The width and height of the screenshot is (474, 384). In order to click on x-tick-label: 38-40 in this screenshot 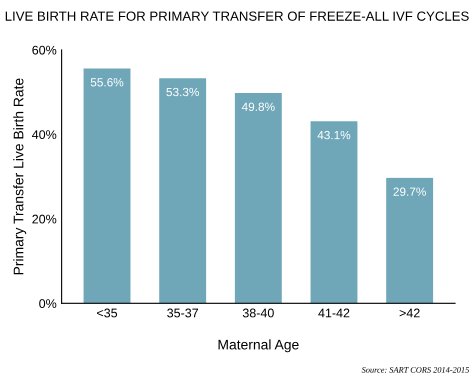, I will do `click(258, 313)`.